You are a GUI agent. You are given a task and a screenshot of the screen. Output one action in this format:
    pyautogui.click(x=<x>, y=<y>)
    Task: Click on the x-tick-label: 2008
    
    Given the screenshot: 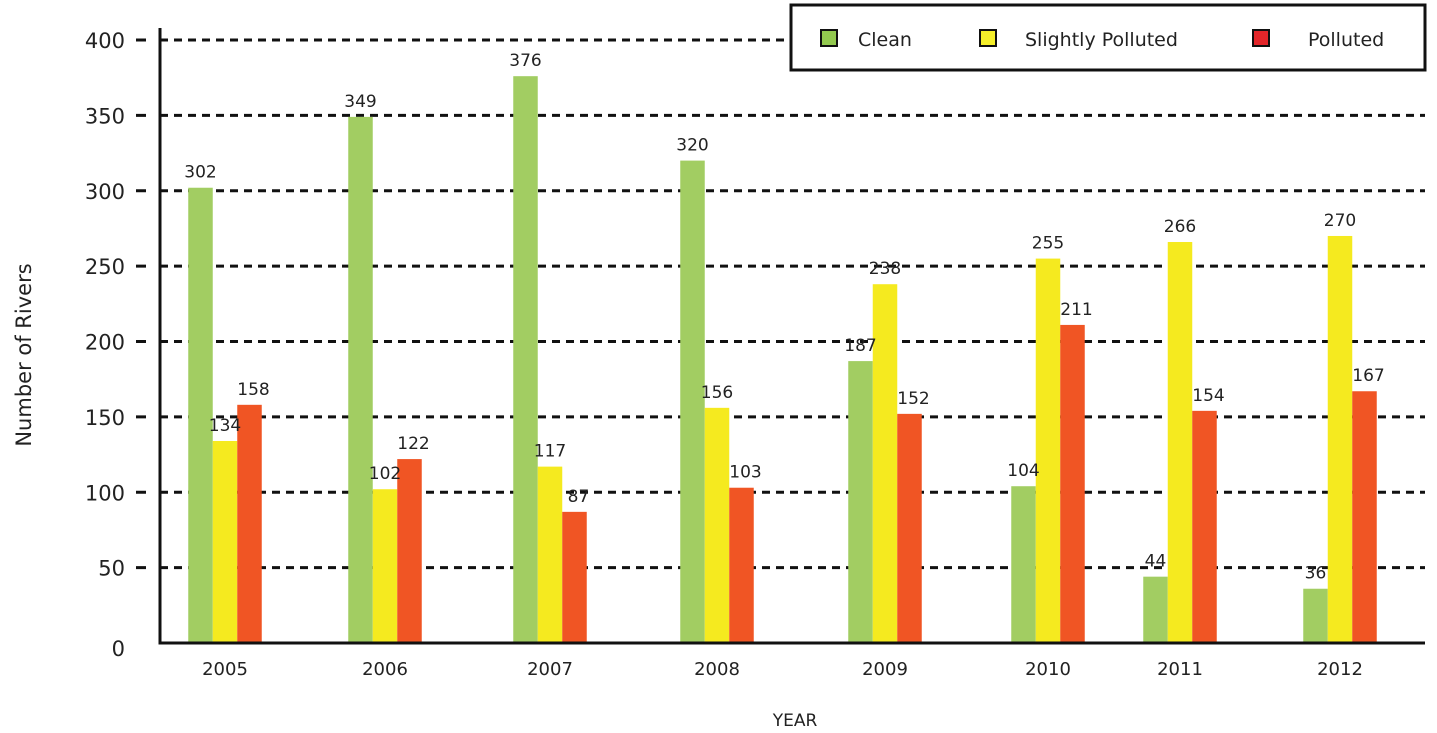 What is the action you would take?
    pyautogui.click(x=717, y=669)
    